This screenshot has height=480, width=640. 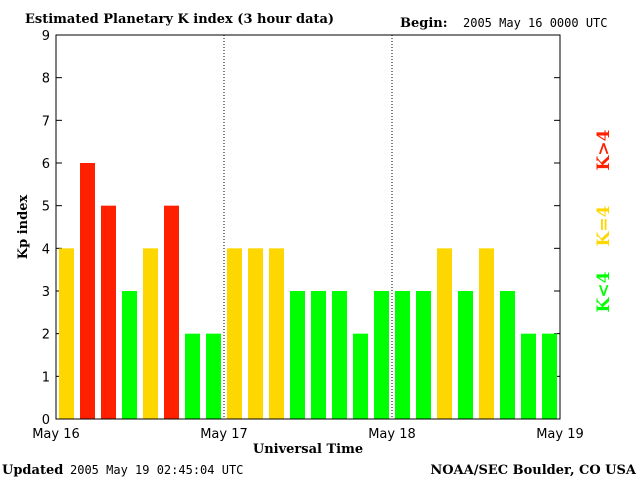 What do you see at coordinates (604, 291) in the screenshot?
I see `legend-k-less-4: K<4` at bounding box center [604, 291].